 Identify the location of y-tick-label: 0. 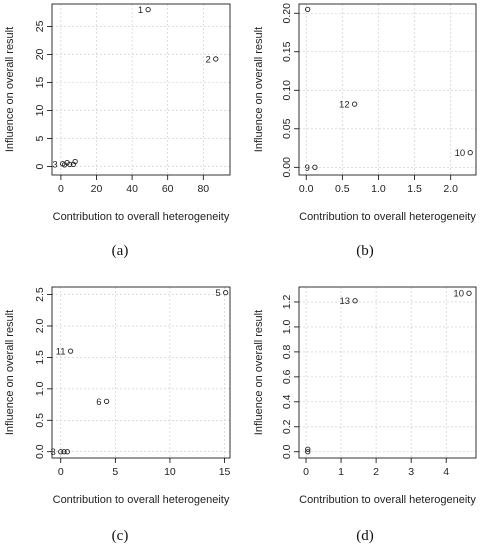
(40, 167).